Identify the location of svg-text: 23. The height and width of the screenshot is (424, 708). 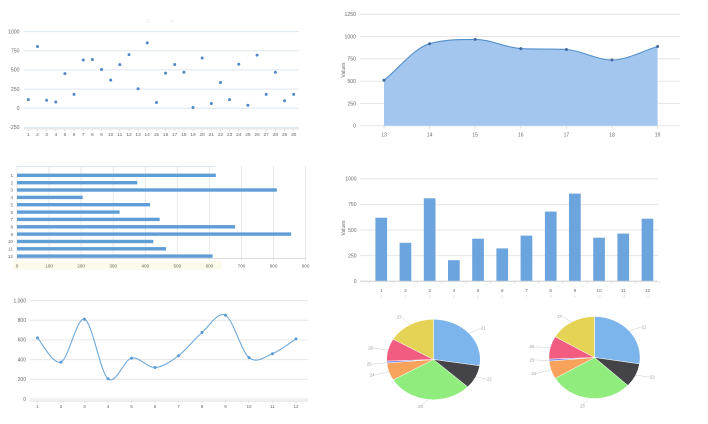
(582, 405).